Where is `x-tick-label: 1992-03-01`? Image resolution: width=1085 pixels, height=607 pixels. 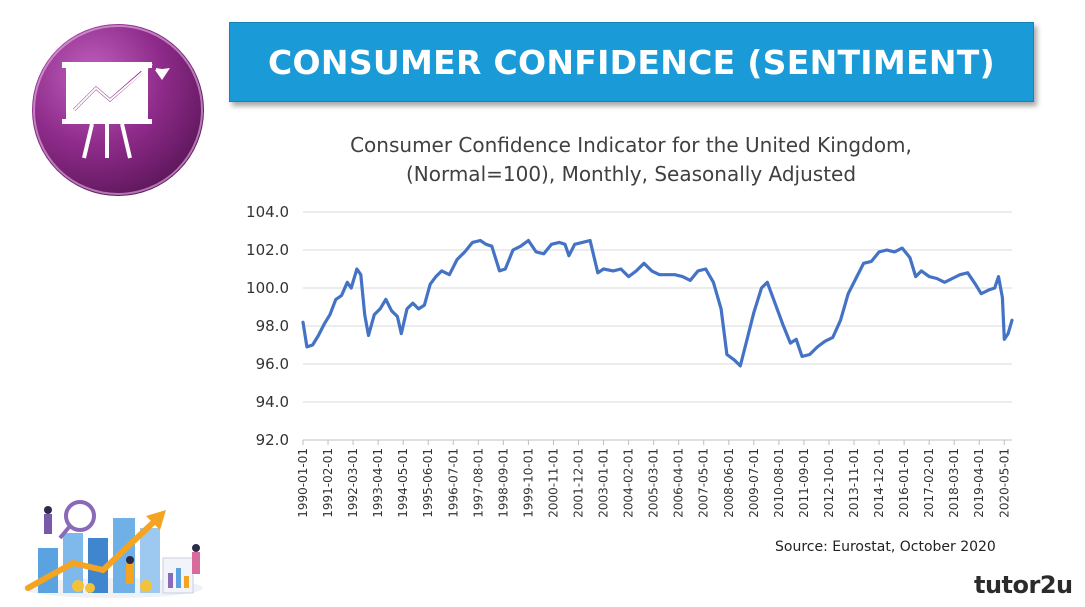 x-tick-label: 1992-03-01 is located at coordinates (353, 483).